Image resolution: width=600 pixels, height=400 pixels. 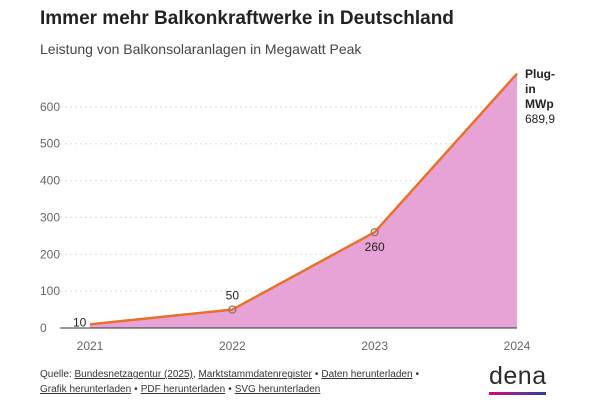 What do you see at coordinates (57, 374) in the screenshot?
I see `source-prefix: Quelle:` at bounding box center [57, 374].